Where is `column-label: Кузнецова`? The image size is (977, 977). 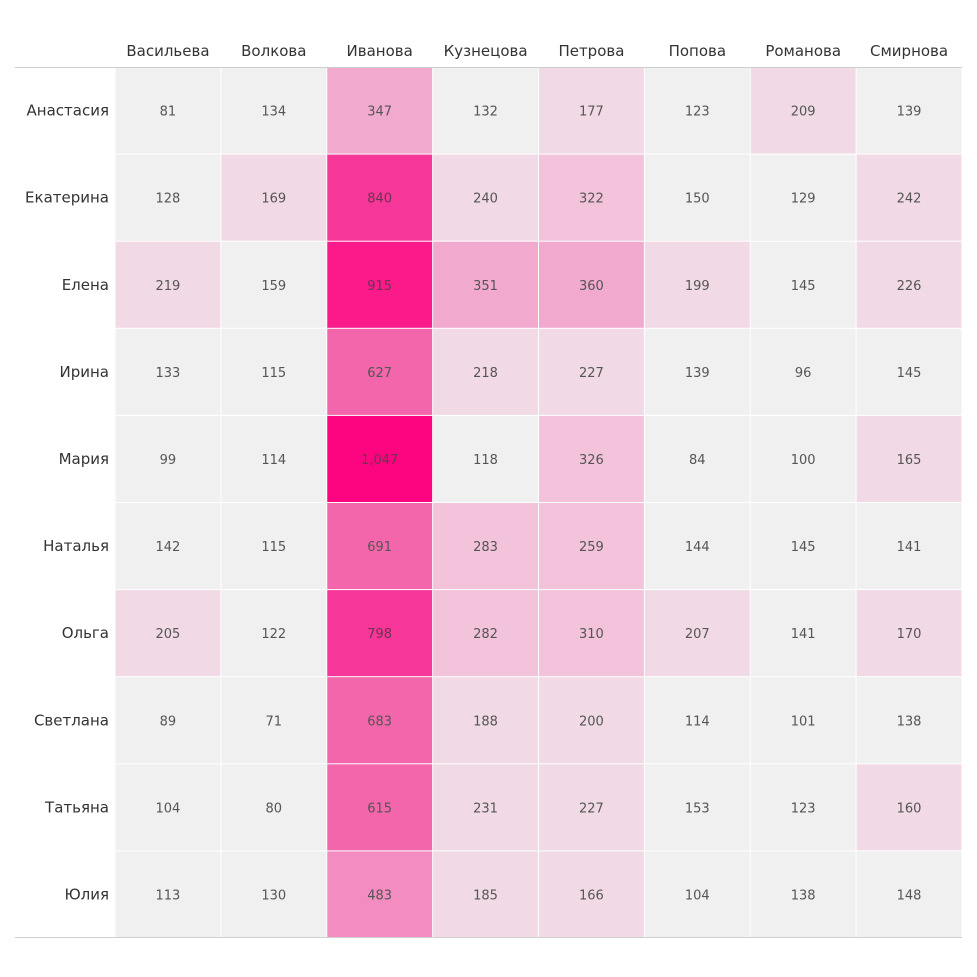 column-label: Кузнецова is located at coordinates (486, 51).